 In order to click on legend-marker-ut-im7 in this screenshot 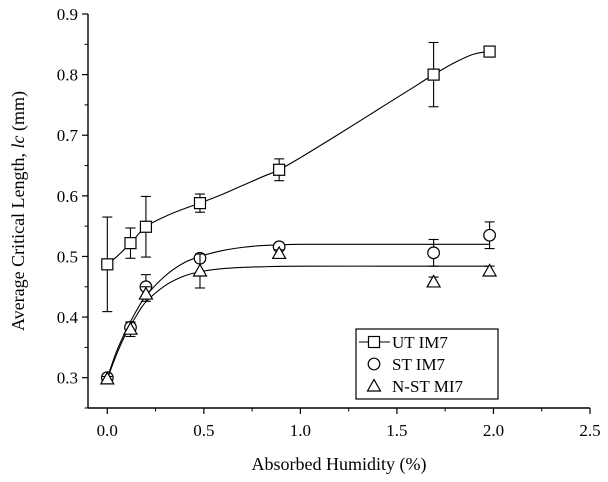, I will do `click(374, 342)`.